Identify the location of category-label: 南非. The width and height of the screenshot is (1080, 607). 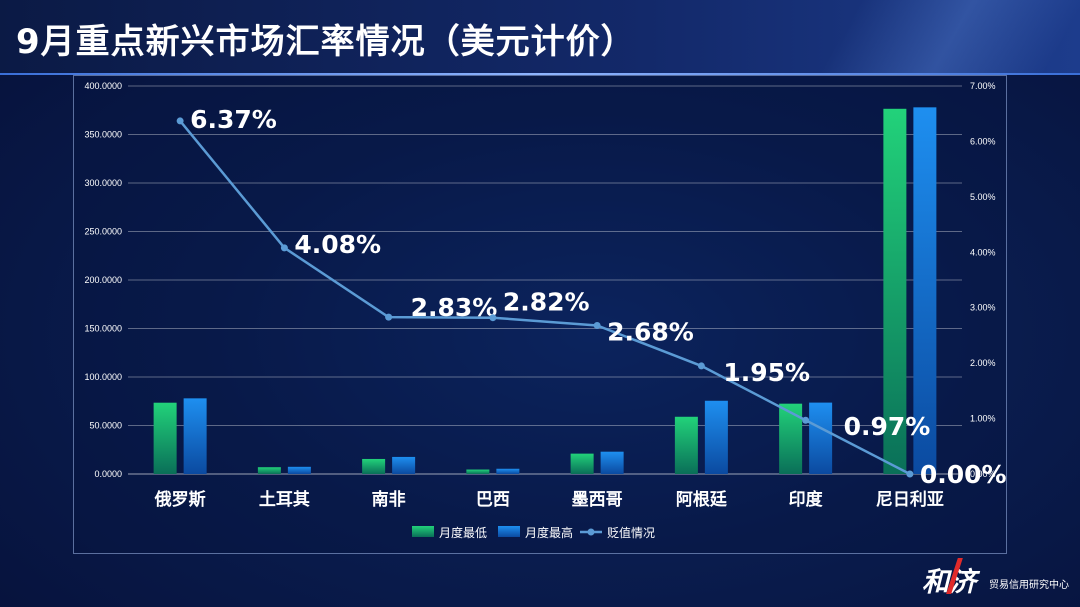
(389, 499).